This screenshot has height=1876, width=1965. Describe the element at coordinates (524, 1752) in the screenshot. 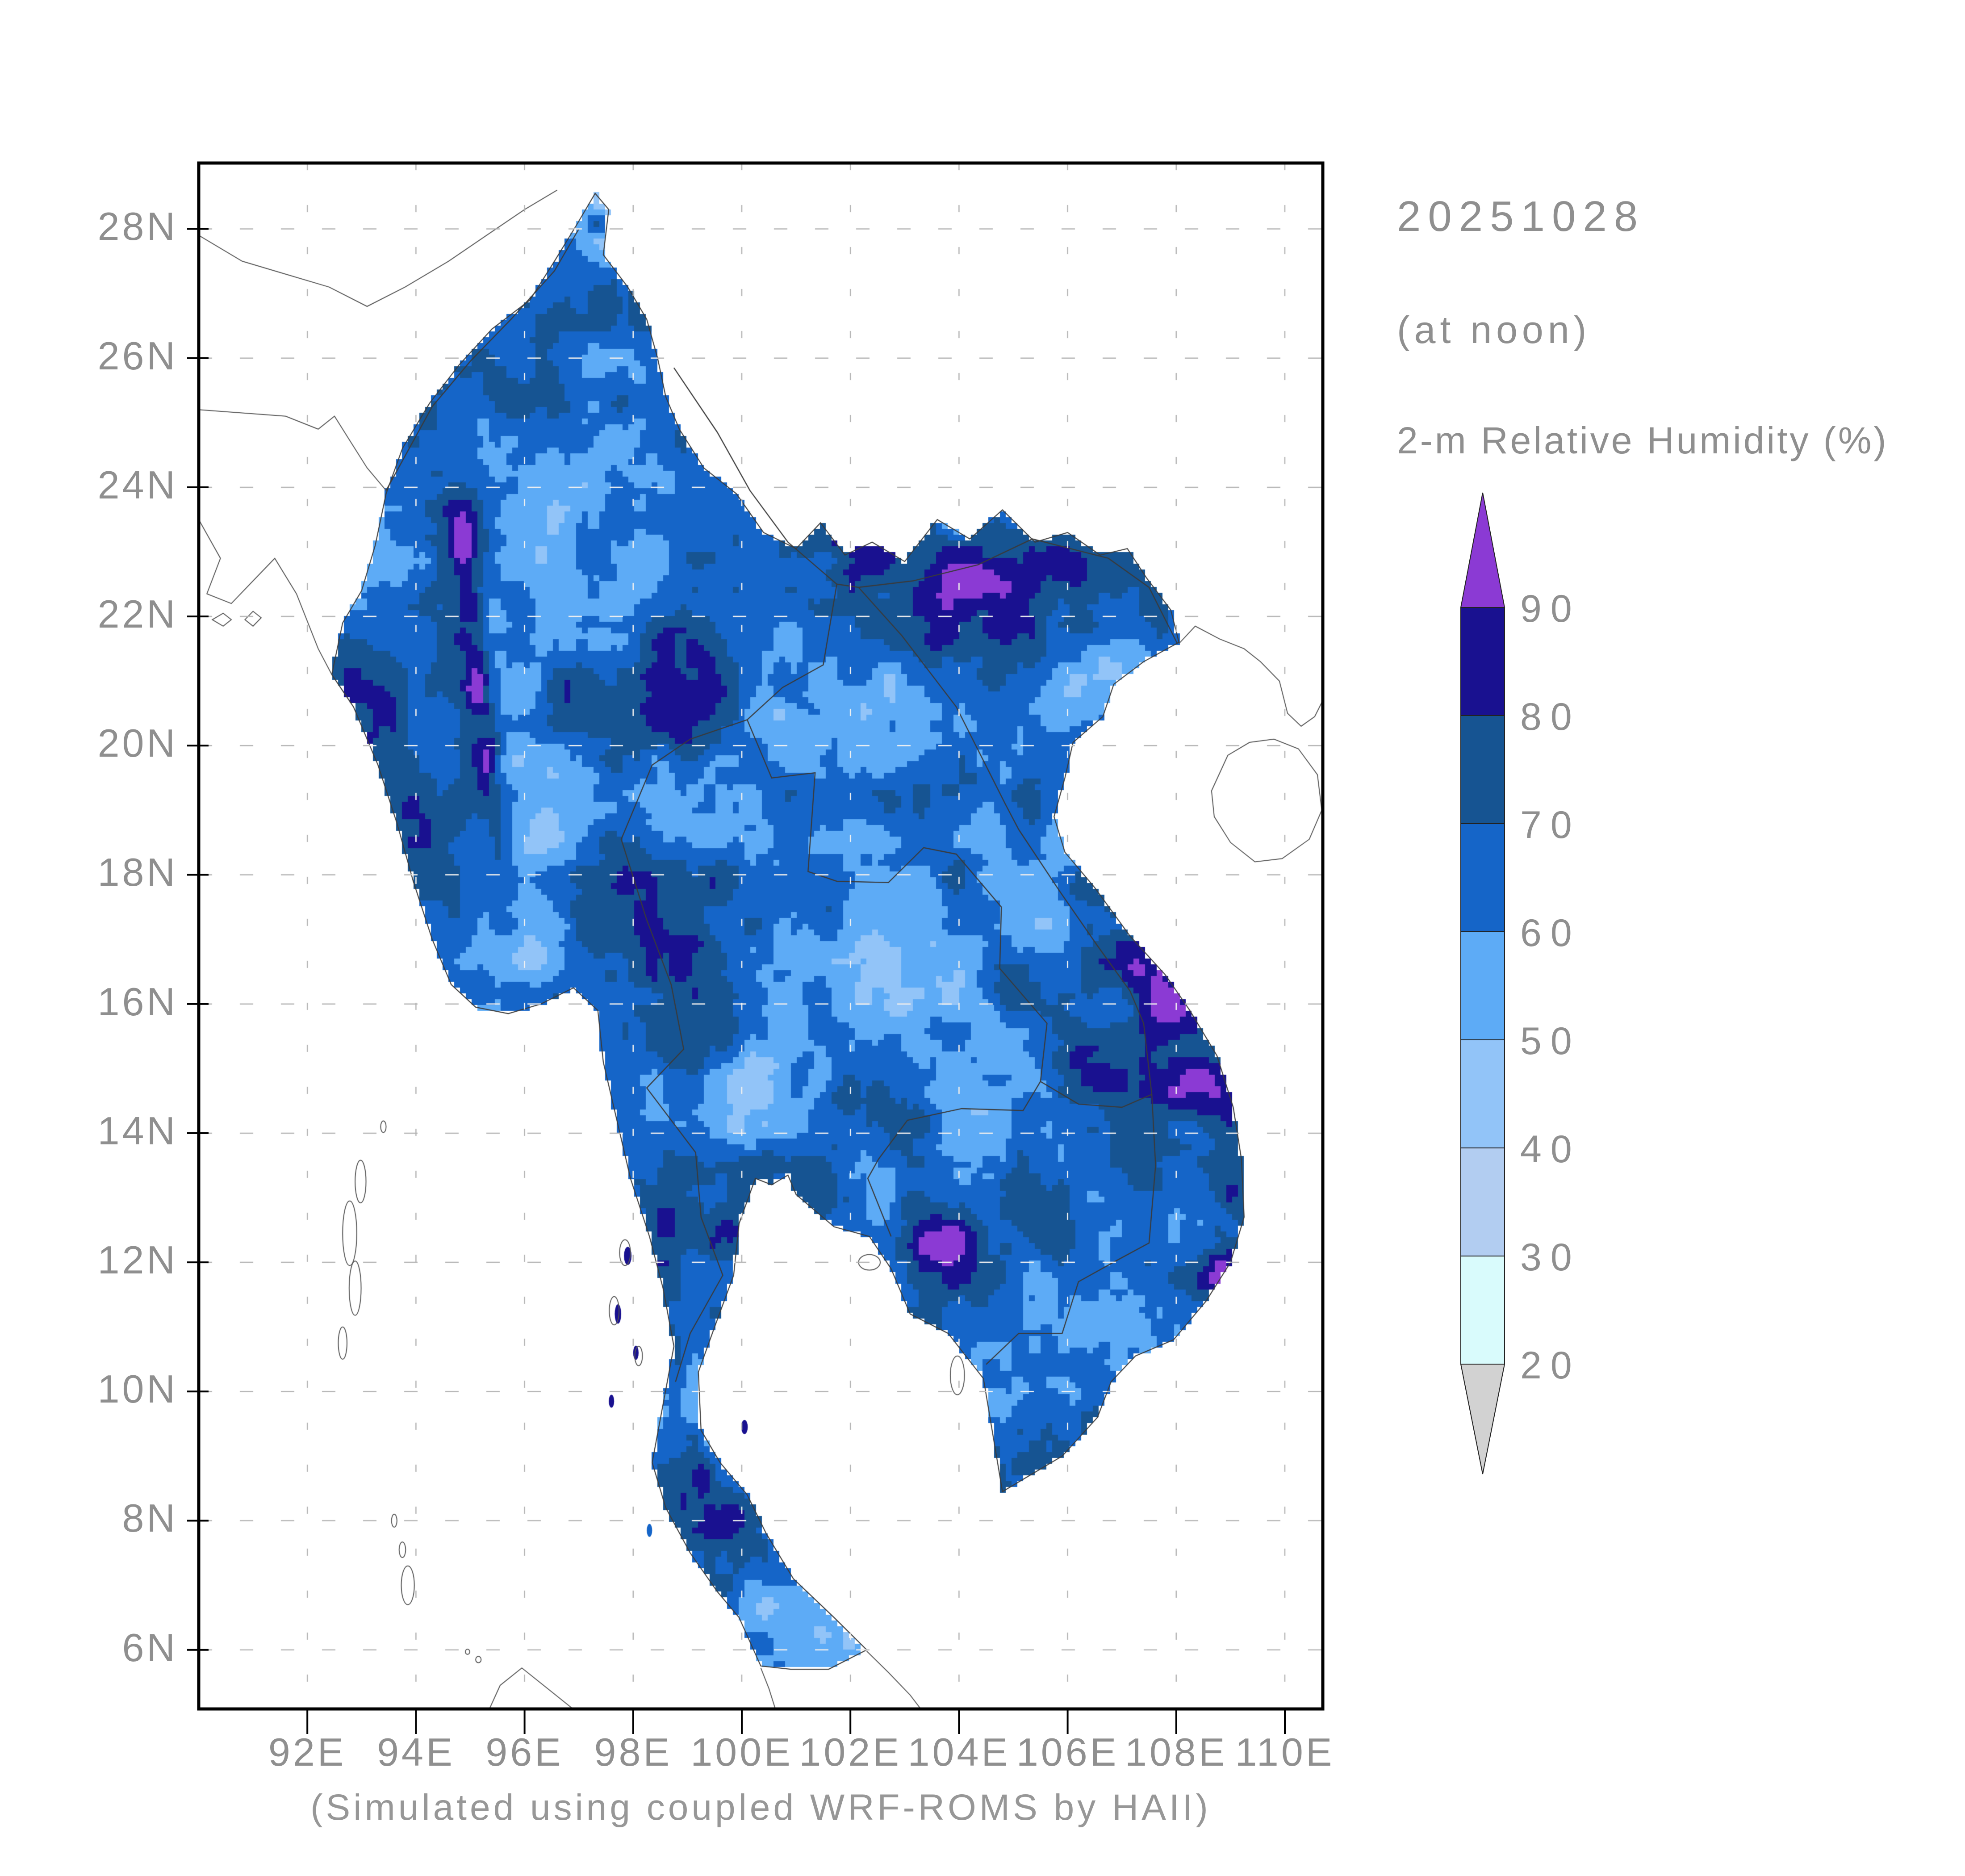

I see `x-tick-label: 96E` at that location.